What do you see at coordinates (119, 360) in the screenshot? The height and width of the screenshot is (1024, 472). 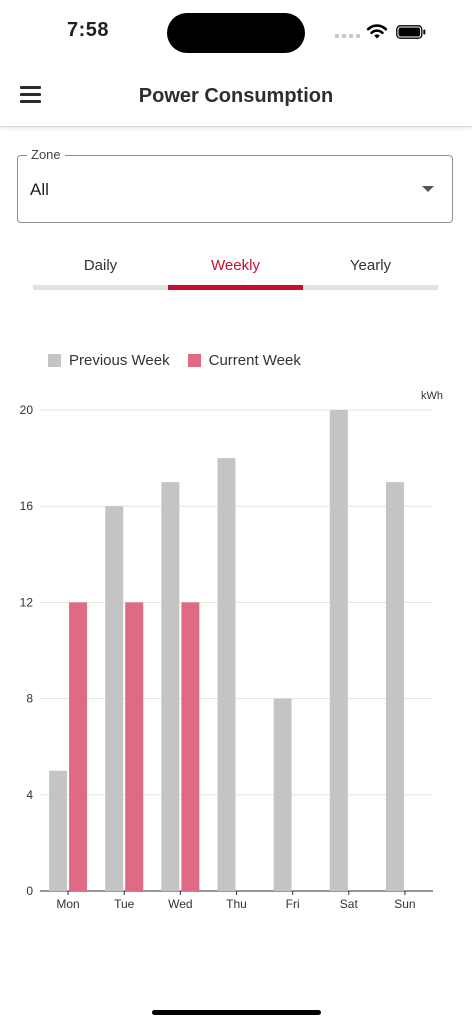 I see `legend-label: Previous Week` at bounding box center [119, 360].